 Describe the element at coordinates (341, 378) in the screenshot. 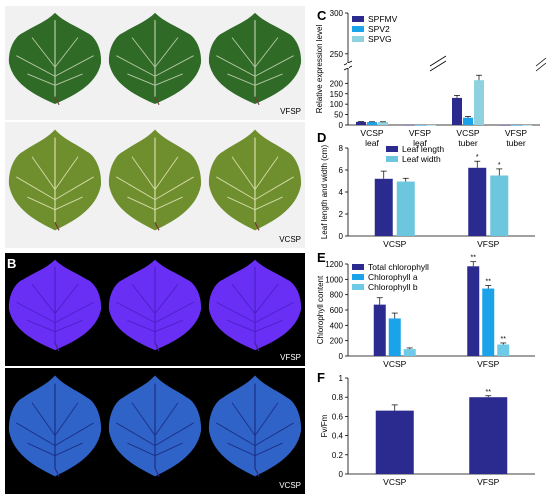

I see `y-tick-label: 1` at that location.